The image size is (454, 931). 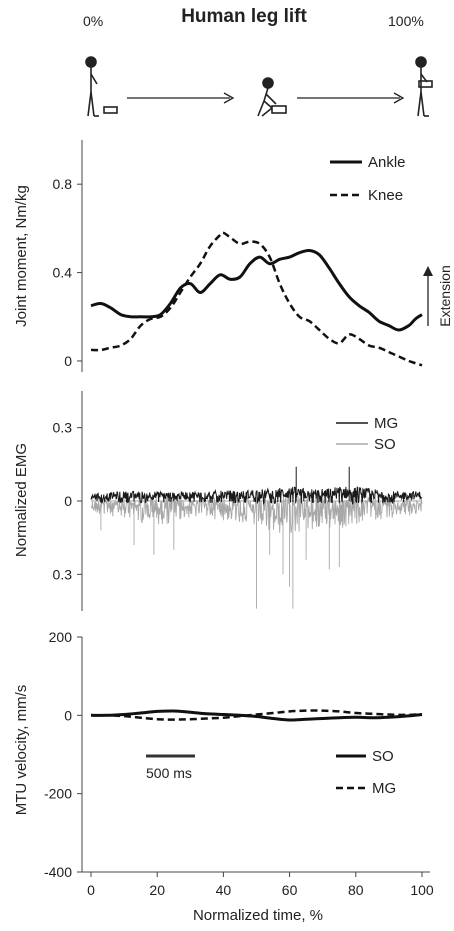 I want to click on ylabel-joint-moment: Joint moment, Nm/kg, so click(x=21, y=256).